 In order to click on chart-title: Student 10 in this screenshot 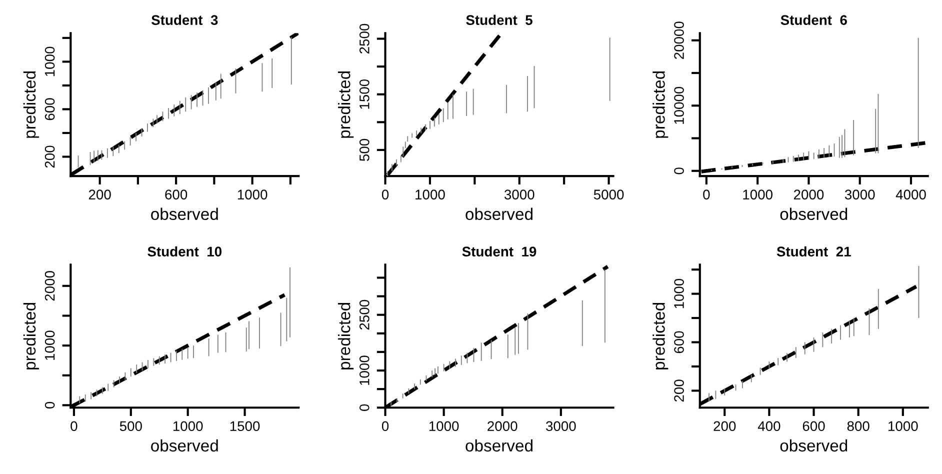, I will do `click(185, 251)`.